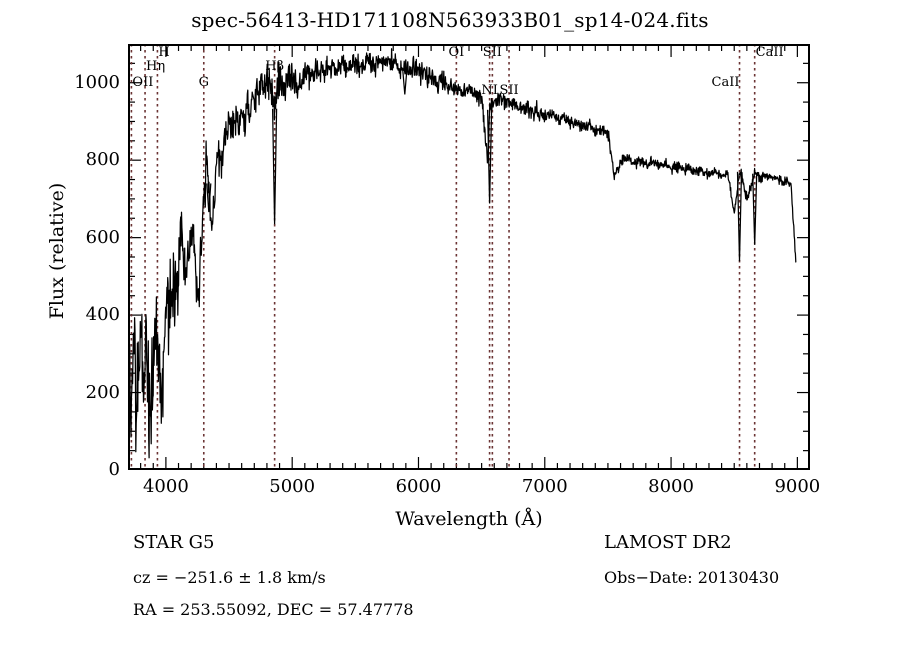 Image resolution: width=900 pixels, height=649 pixels. I want to click on spectral-line-label: G, so click(203, 82).